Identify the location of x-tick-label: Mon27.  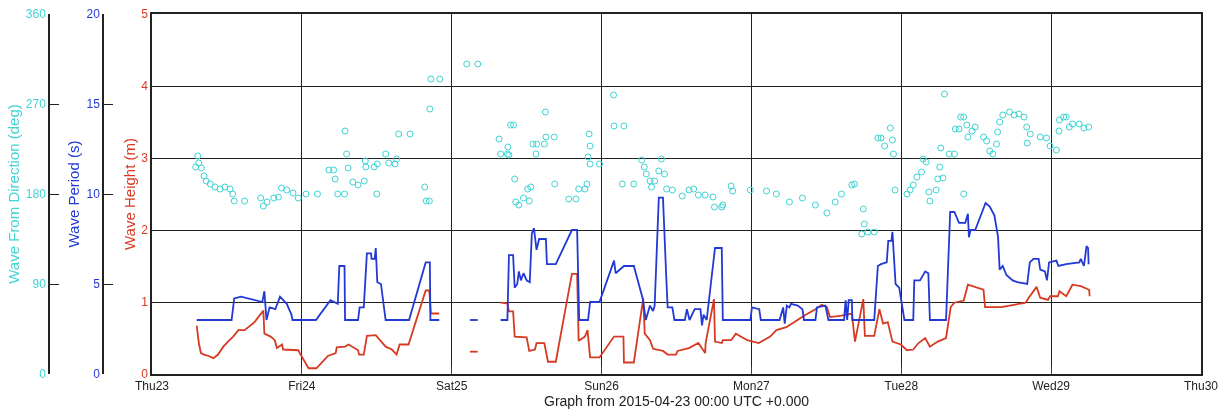
(752, 386).